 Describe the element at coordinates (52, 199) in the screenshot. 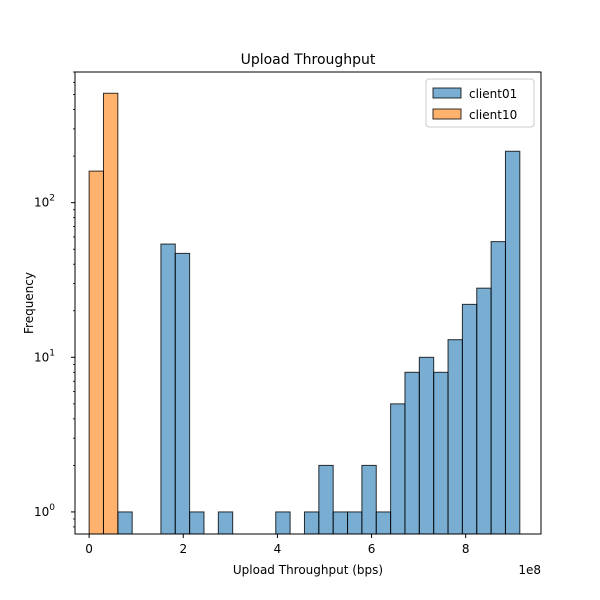

I see `y-tick-exponent: 2` at that location.